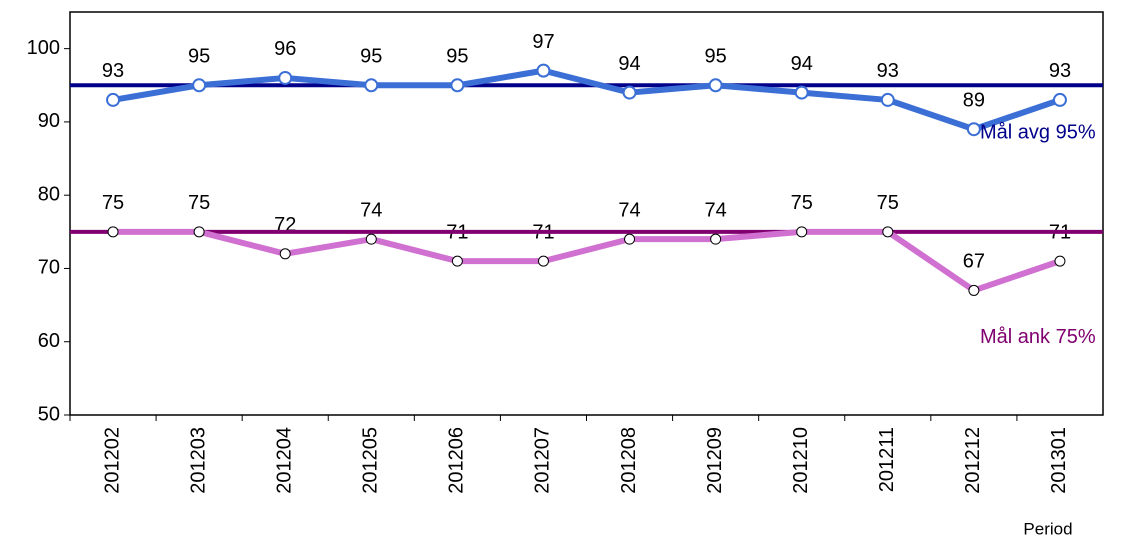 This screenshot has width=1125, height=542. Describe the element at coordinates (285, 49) in the screenshot. I see `data-label: 96` at that location.